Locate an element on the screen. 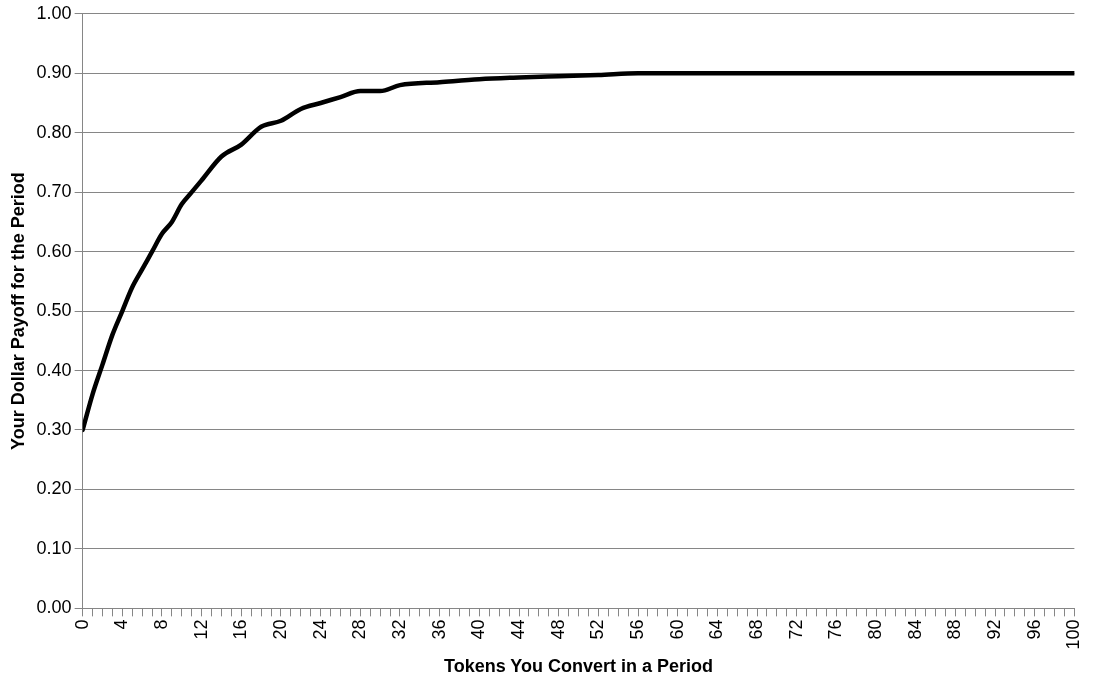  x-tick-label: 76 is located at coordinates (835, 629).